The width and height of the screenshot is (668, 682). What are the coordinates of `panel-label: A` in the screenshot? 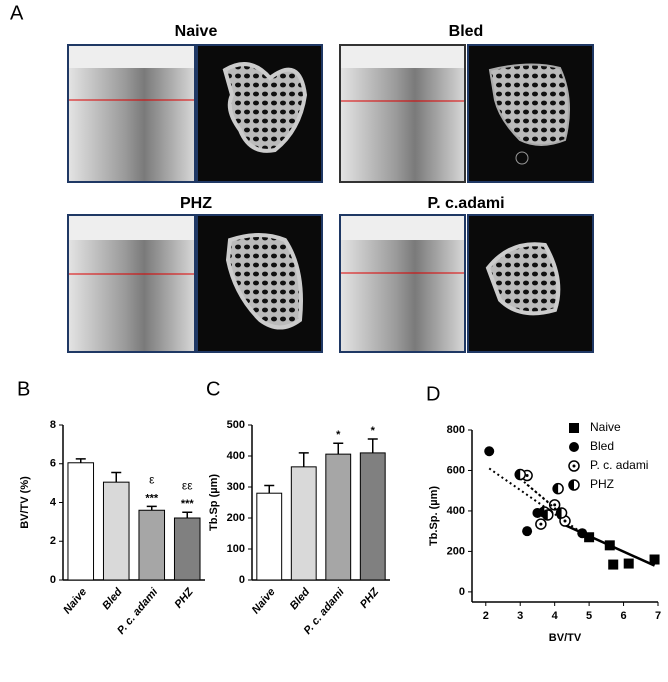 It's located at (17, 13).